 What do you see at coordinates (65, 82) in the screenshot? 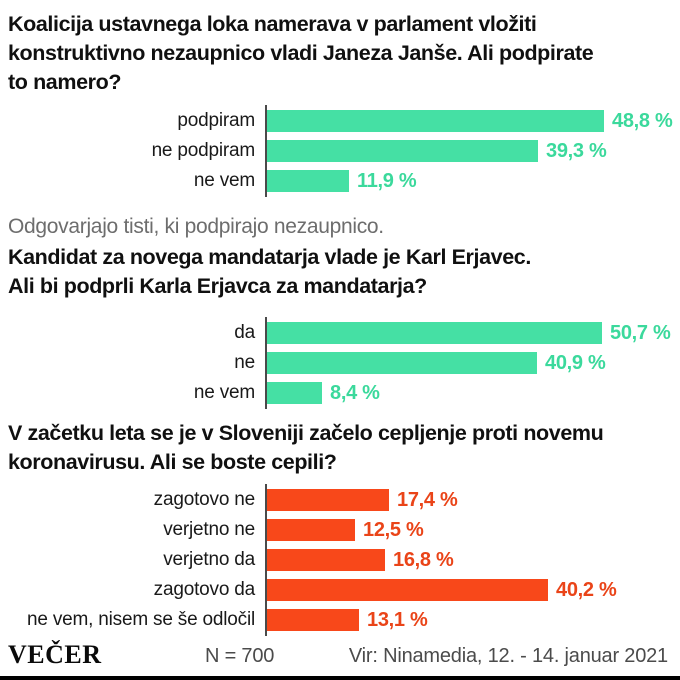
I see `question-line: to namero?` at bounding box center [65, 82].